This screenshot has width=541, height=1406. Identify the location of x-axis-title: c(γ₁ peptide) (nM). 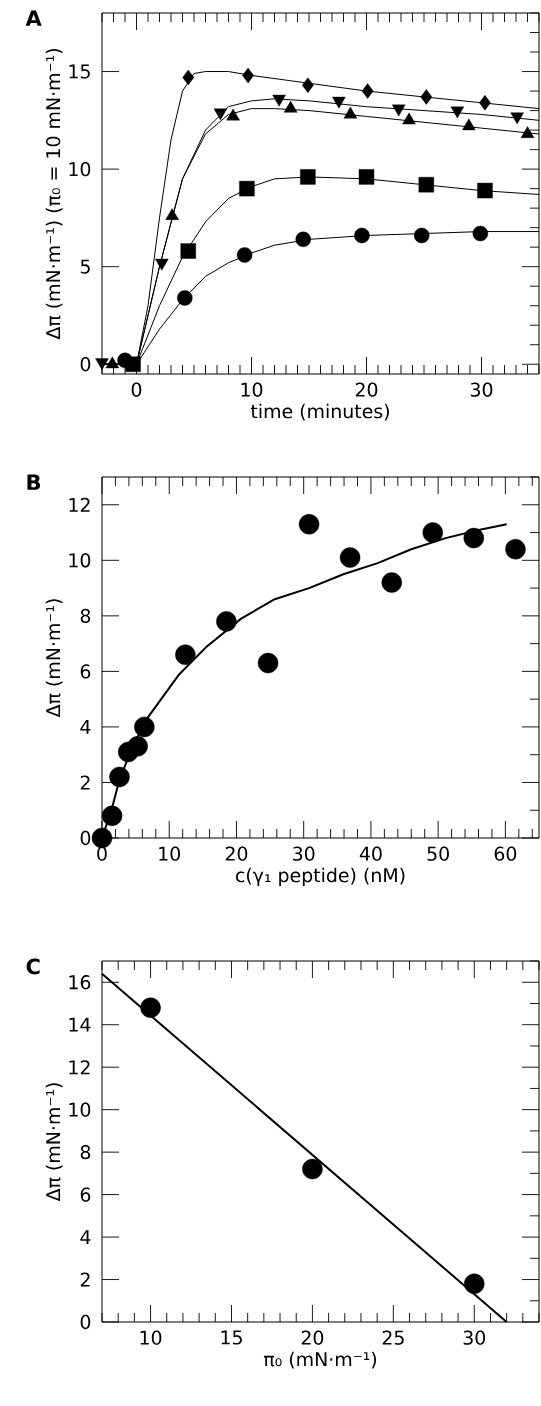
(320, 877).